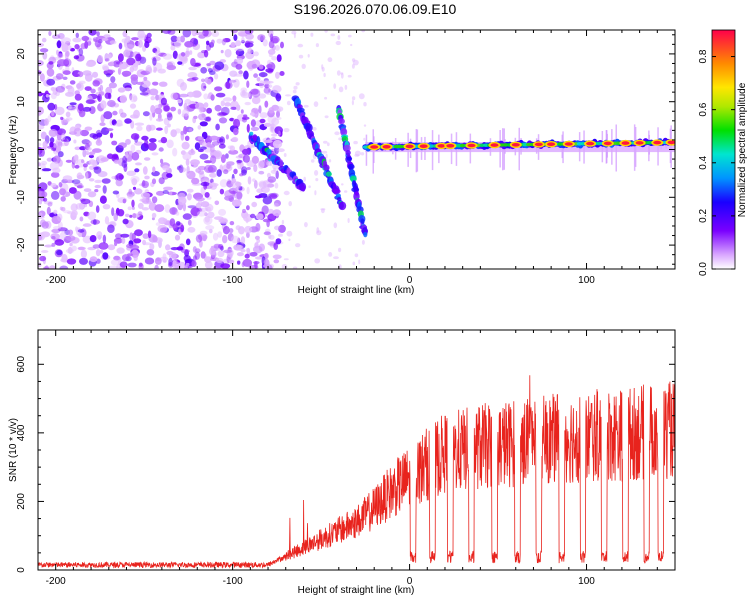 The image size is (750, 600). What do you see at coordinates (703, 56) in the screenshot?
I see `colorbar-tick-label: 0.8` at bounding box center [703, 56].